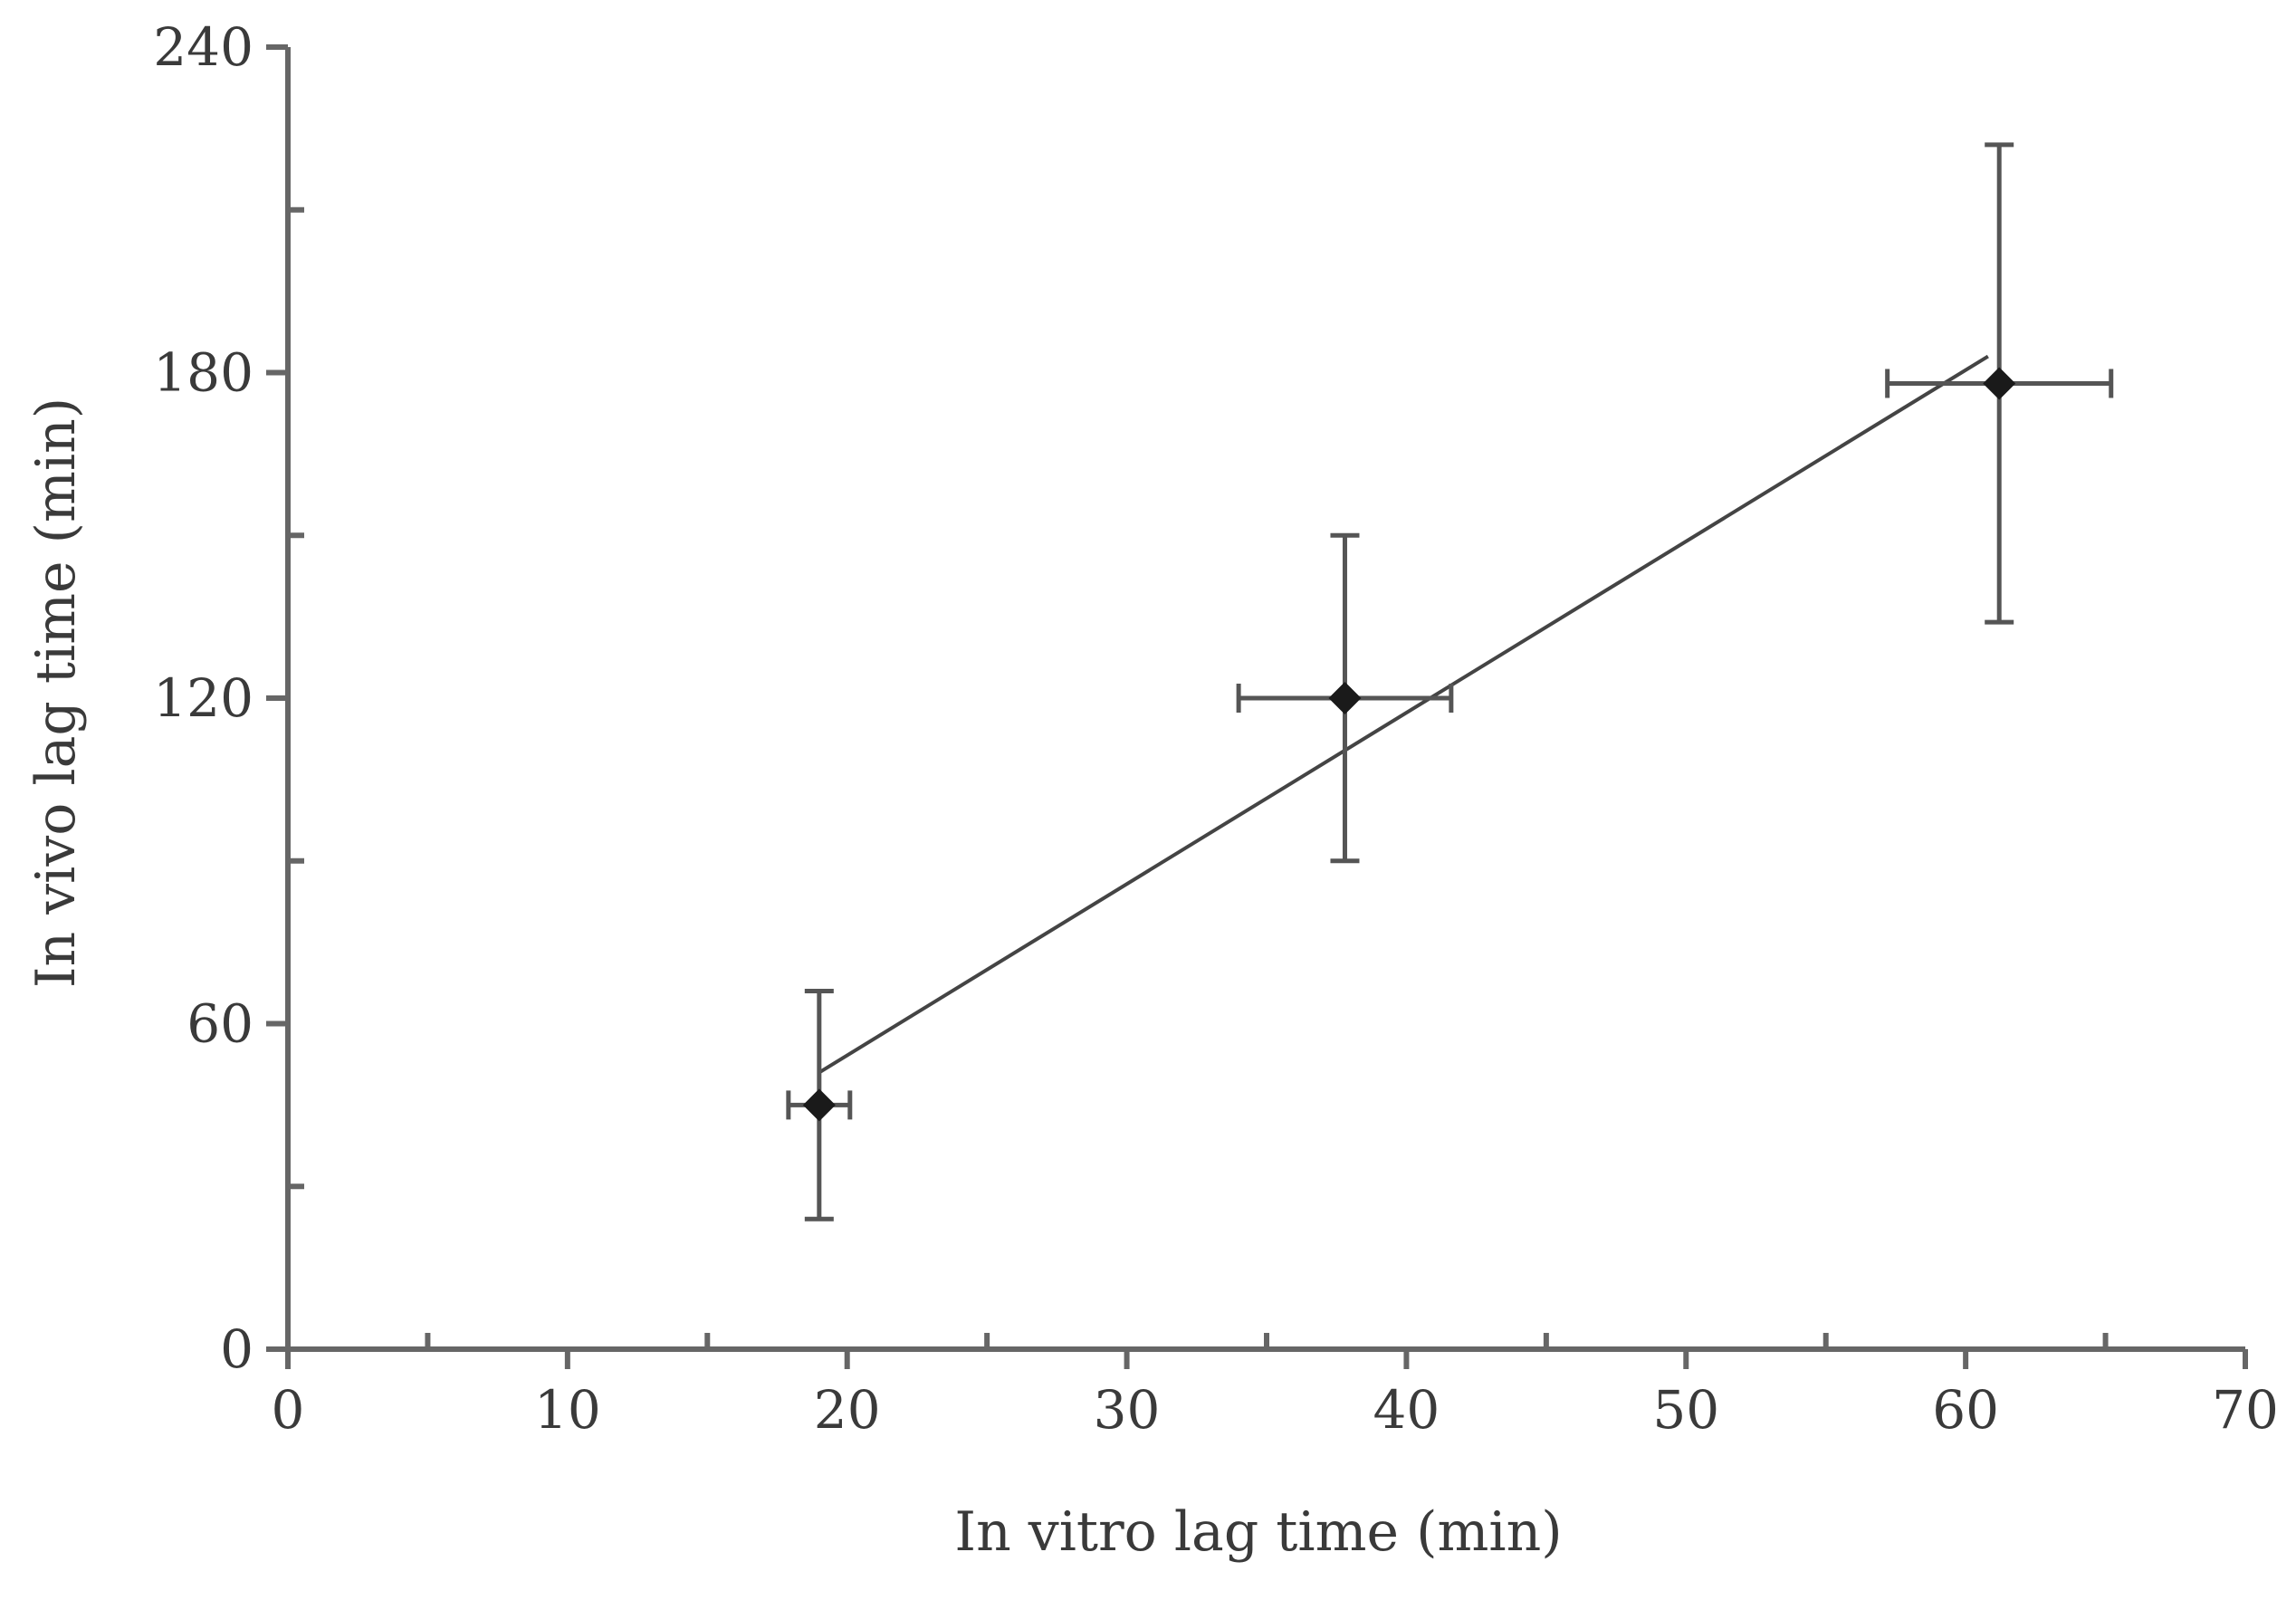  I want to click on x-tick-label-10: 10, so click(568, 1410).